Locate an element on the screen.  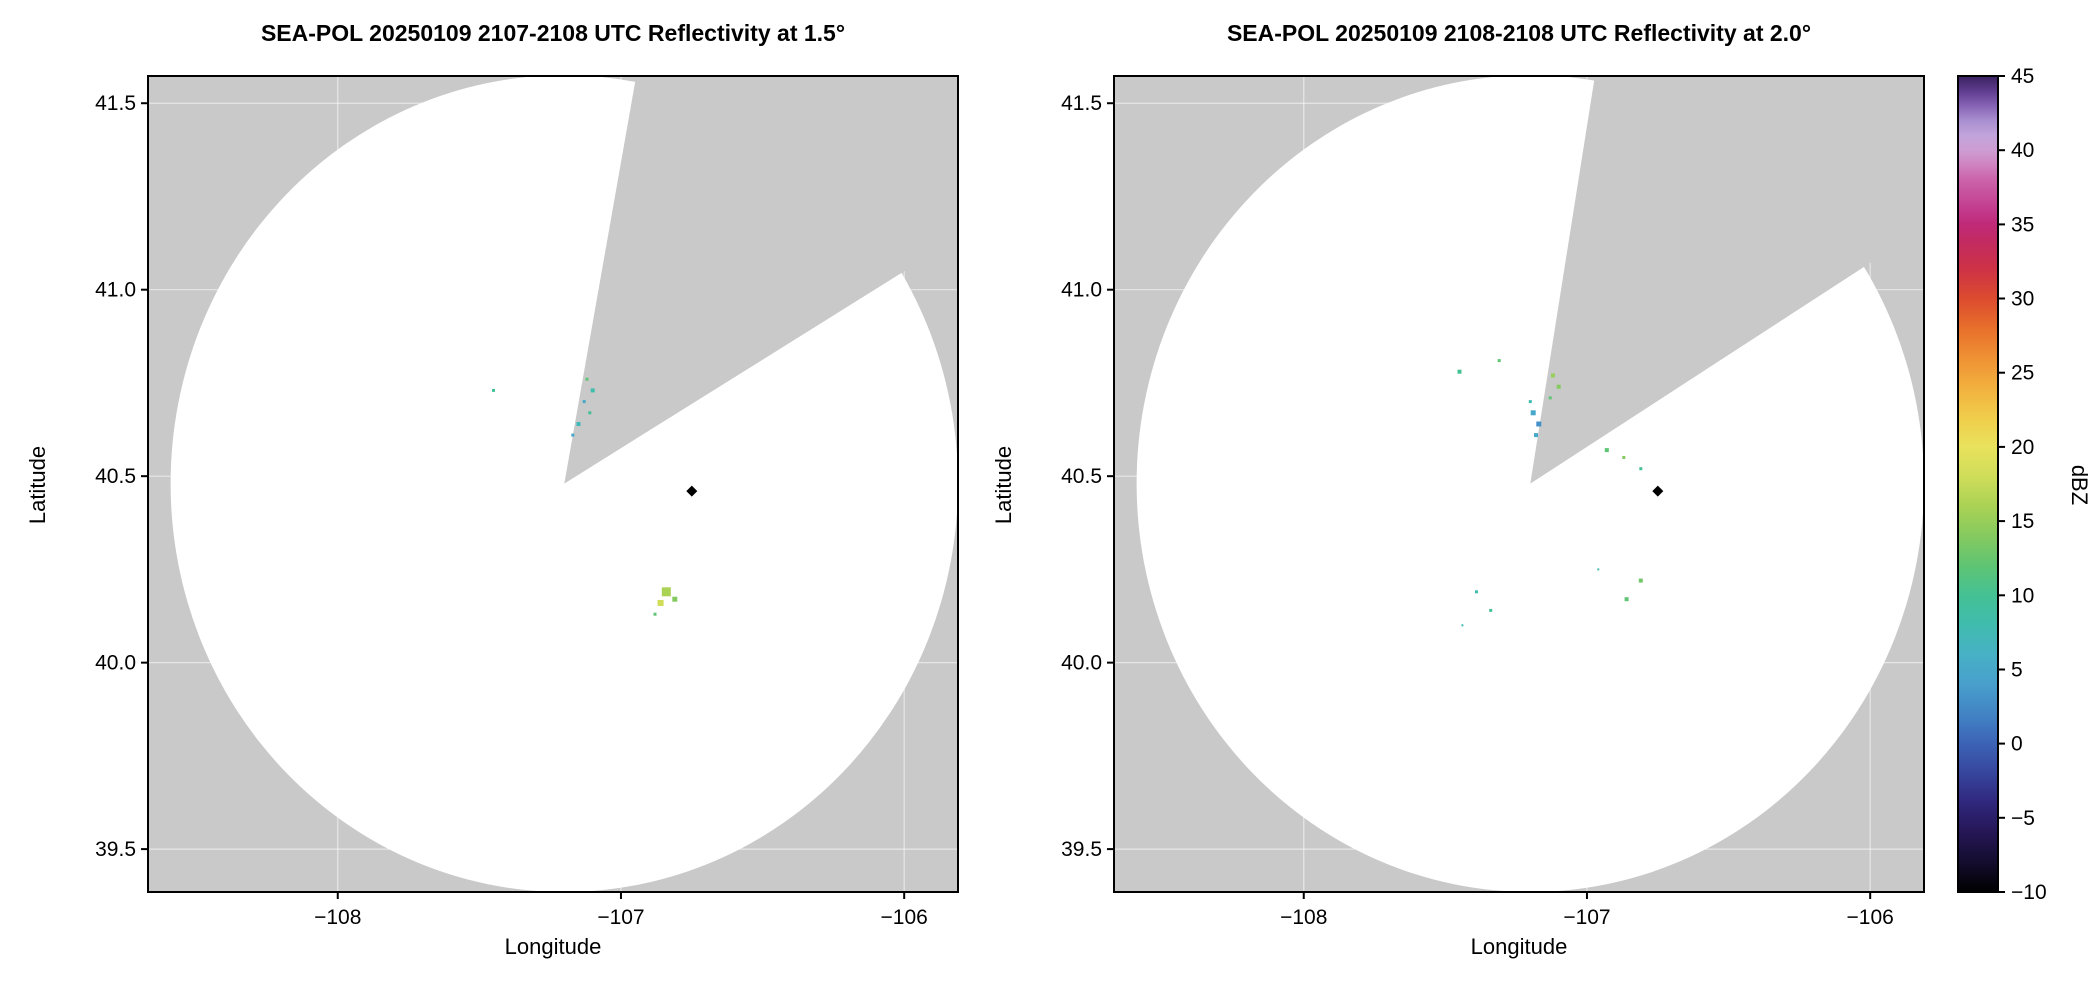
svg-text: −5 is located at coordinates (2023, 818).